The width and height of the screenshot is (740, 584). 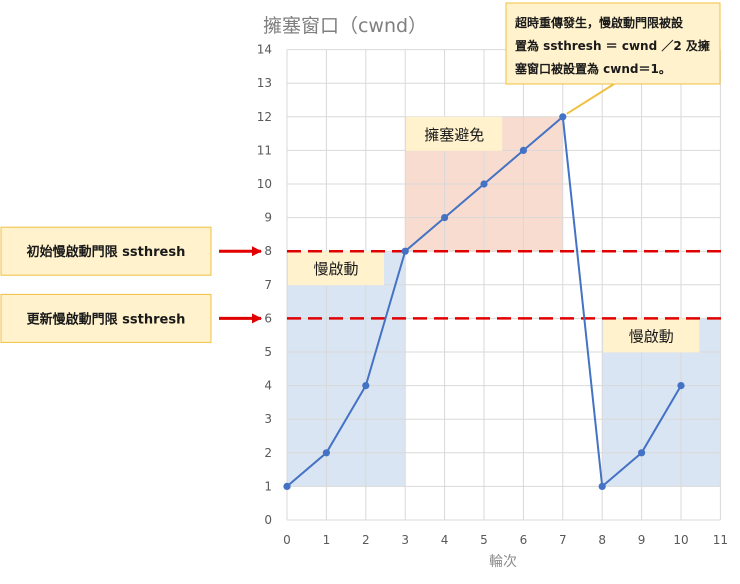 What do you see at coordinates (268, 285) in the screenshot?
I see `y-tick-label: 7` at bounding box center [268, 285].